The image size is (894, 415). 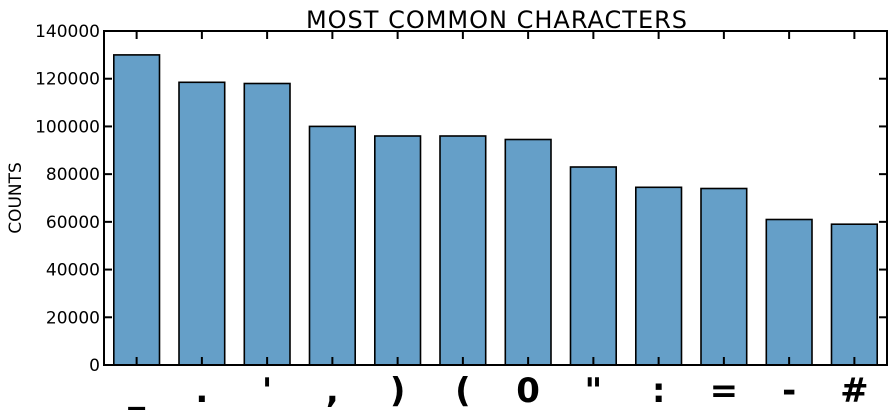 What do you see at coordinates (94, 366) in the screenshot?
I see `y-tick-label: 0` at bounding box center [94, 366].